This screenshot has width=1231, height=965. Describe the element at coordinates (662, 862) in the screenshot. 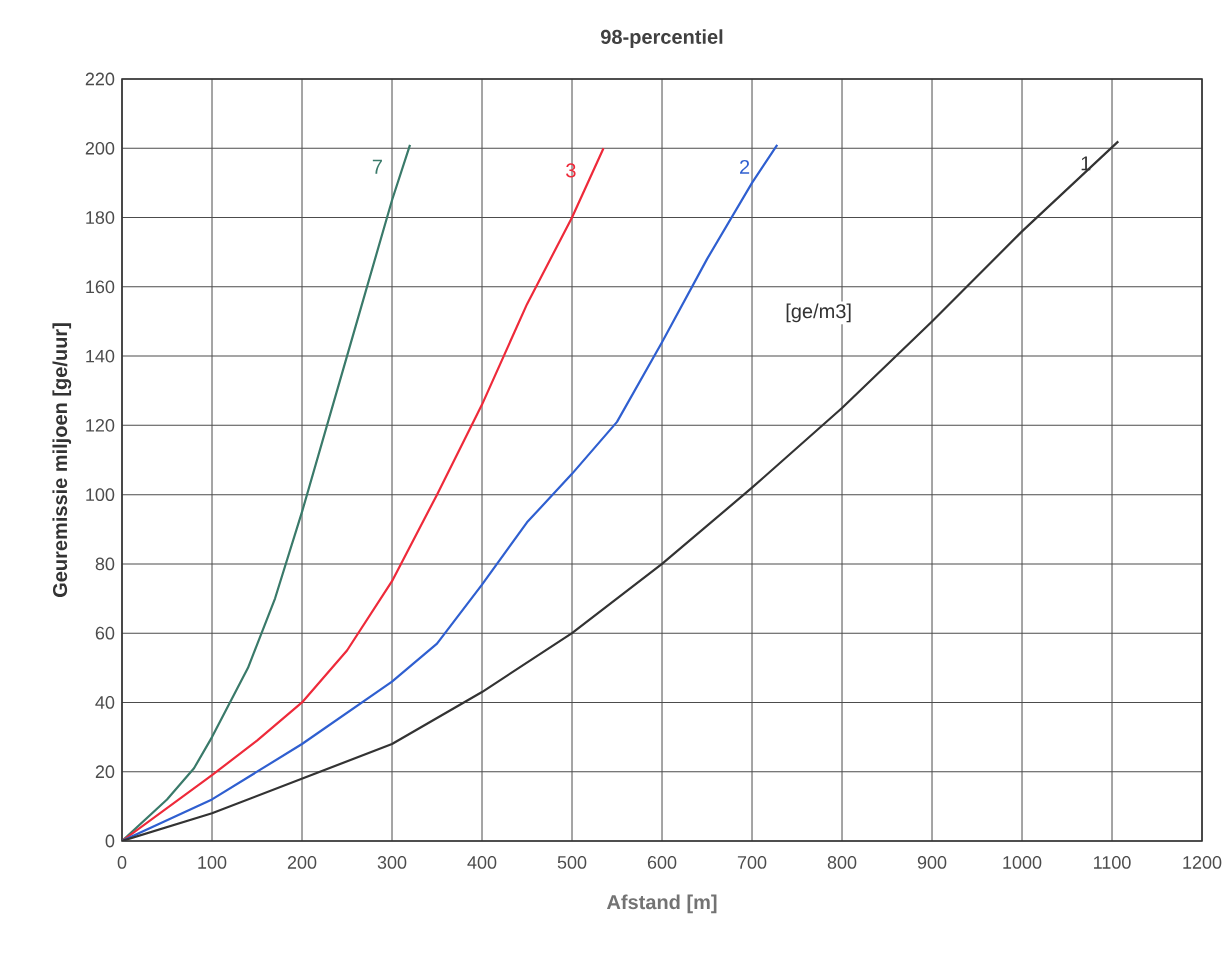

I see `x-tick-label: 600` at that location.